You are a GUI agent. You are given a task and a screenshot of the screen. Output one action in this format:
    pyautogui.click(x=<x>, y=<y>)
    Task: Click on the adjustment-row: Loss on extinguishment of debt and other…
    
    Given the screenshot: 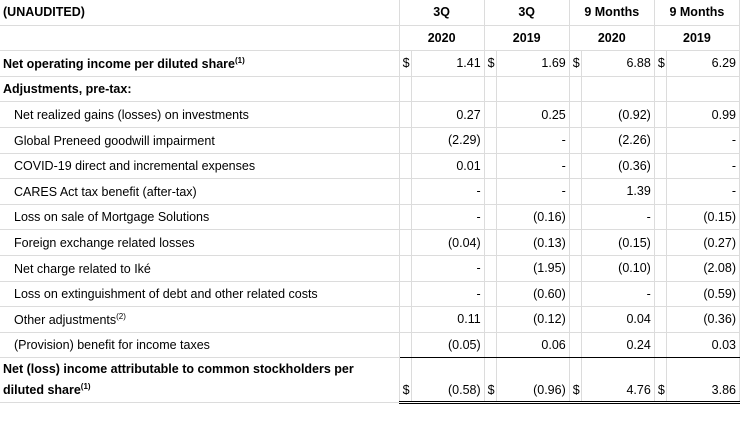 What is the action you would take?
    pyautogui.click(x=370, y=294)
    